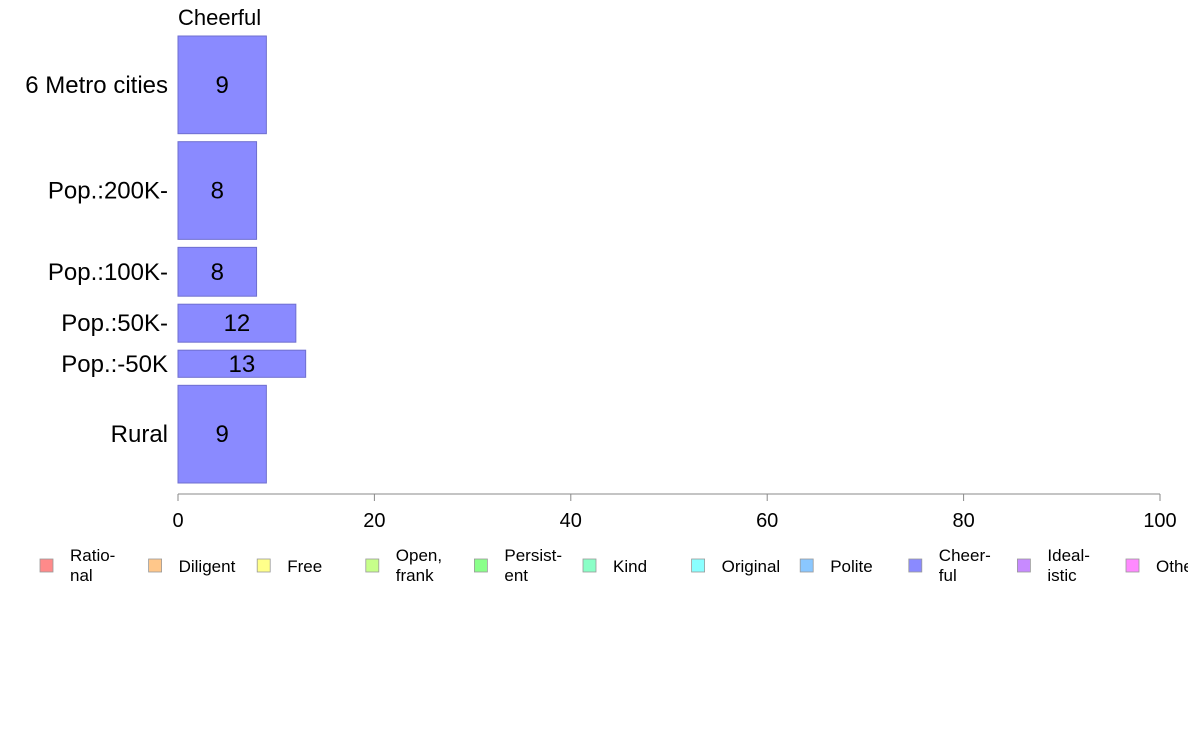 This screenshot has height=736, width=1188. I want to click on legend-label: Ratio-nal, so click(92, 565).